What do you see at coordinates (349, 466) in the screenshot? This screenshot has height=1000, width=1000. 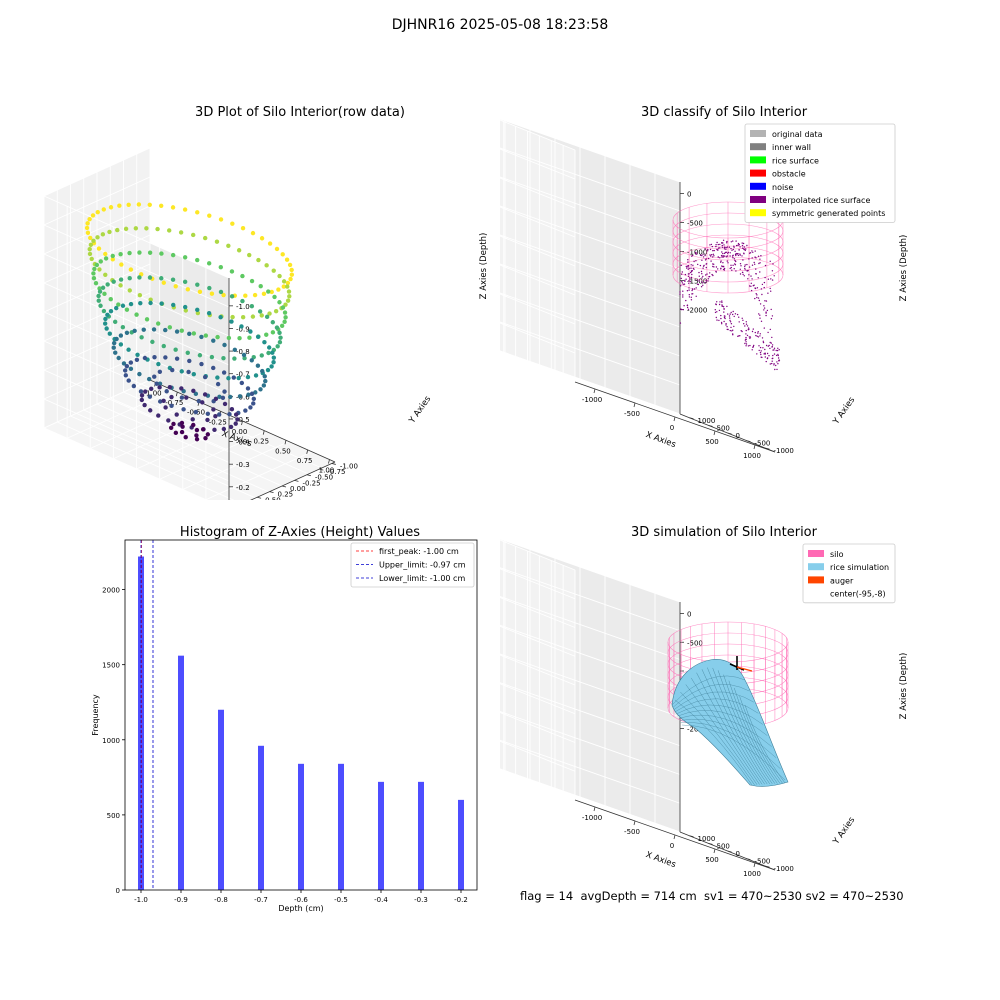 I see `y-tick-label: -1.00` at bounding box center [349, 466].